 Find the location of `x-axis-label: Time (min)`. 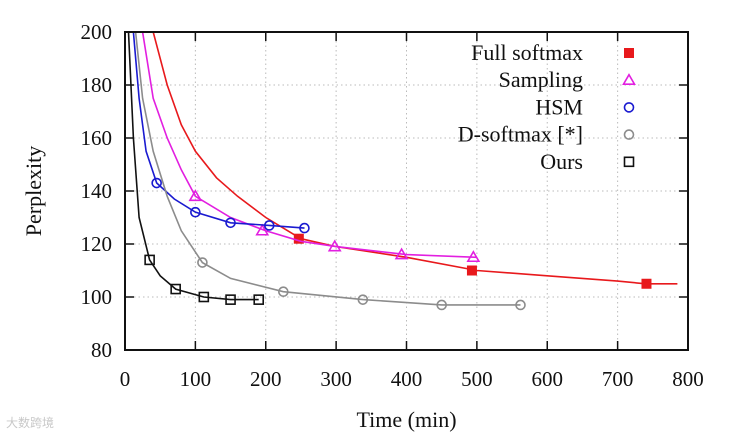

x-axis-label: Time (min) is located at coordinates (406, 419).